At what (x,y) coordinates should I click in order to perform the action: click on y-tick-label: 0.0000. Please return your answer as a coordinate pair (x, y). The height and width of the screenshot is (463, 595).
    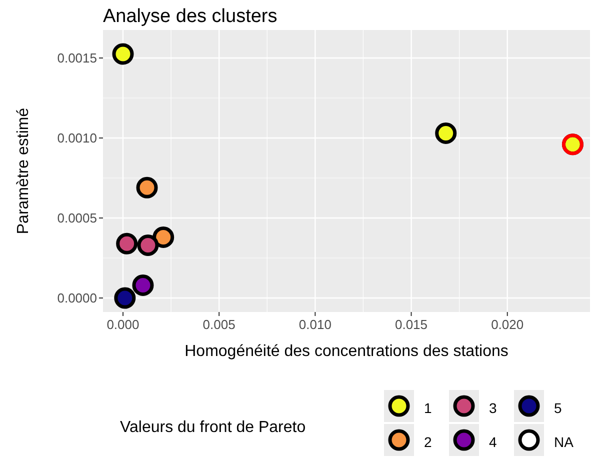
    Looking at the image, I should click on (77, 298).